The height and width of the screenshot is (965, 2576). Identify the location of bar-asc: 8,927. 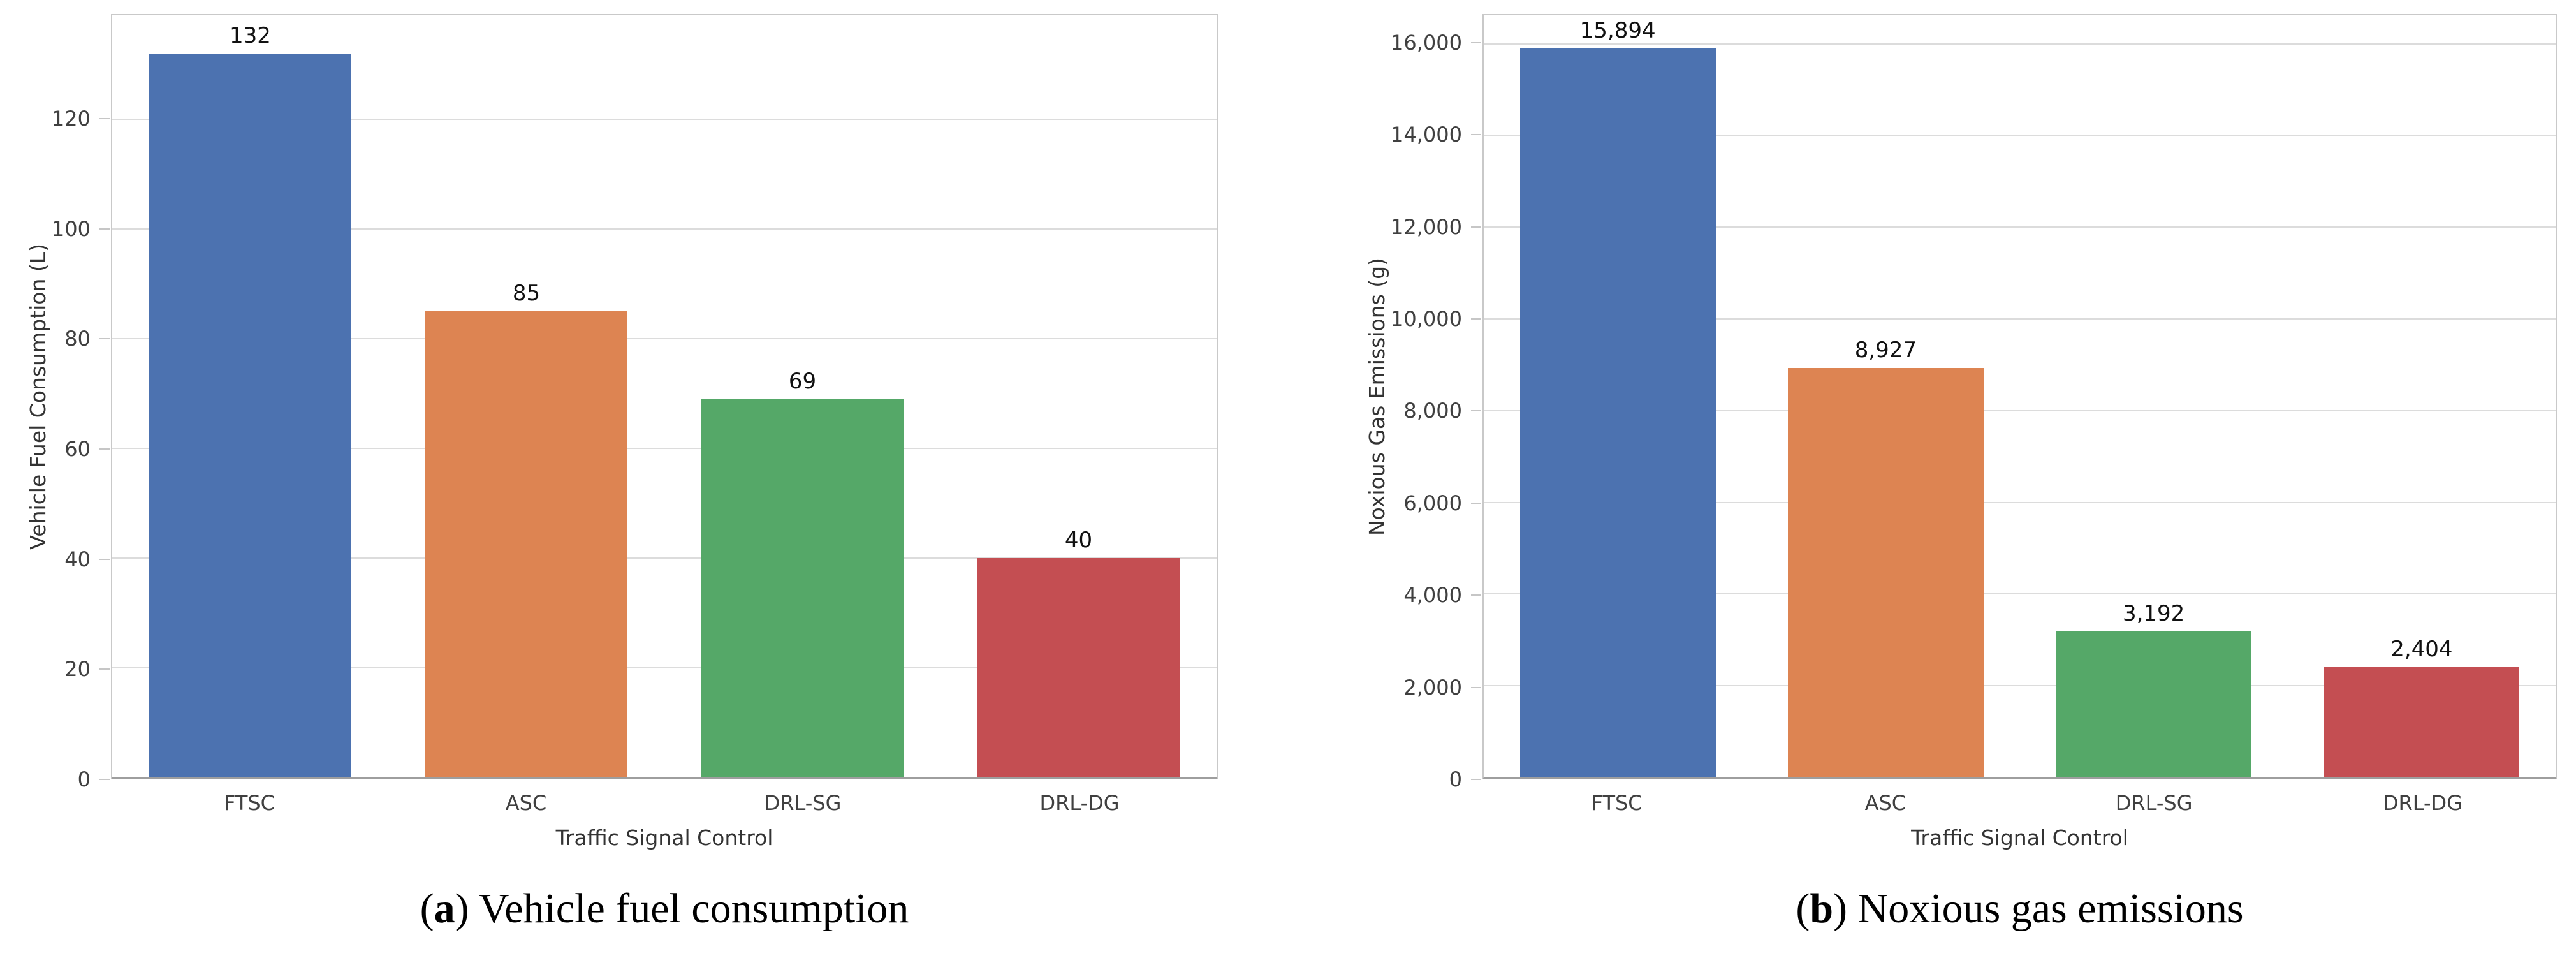
(1886, 557).